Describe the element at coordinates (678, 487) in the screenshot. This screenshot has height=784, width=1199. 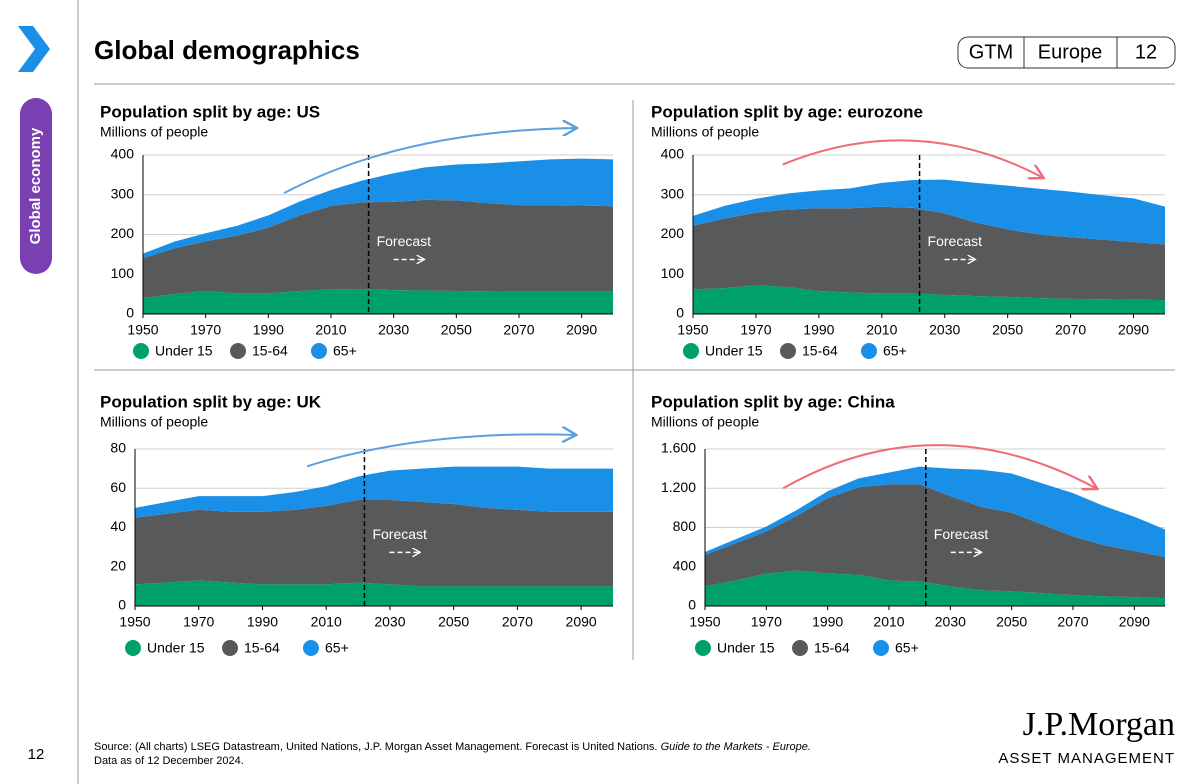
I see `y-tick-label: 1.200` at that location.